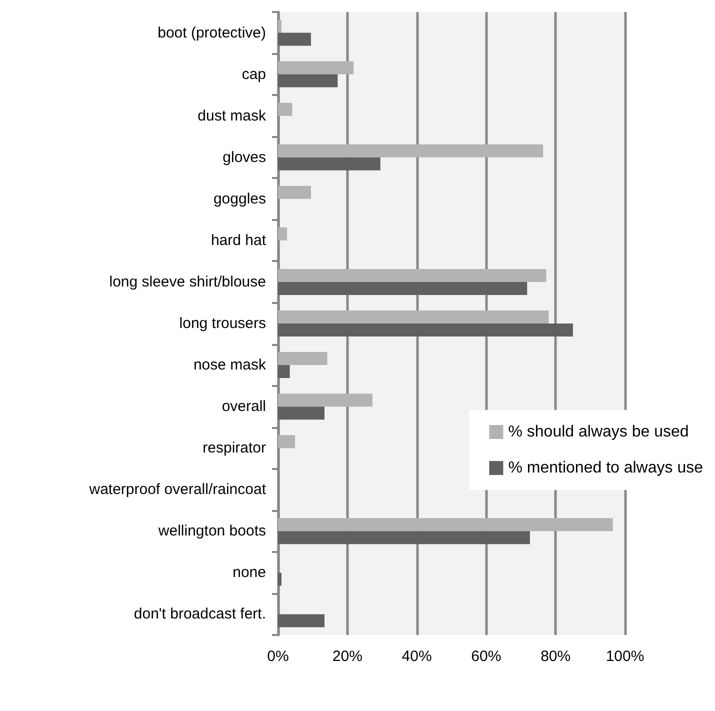 This screenshot has height=711, width=715. What do you see at coordinates (486, 656) in the screenshot?
I see `x-tick-label: 60%` at bounding box center [486, 656].